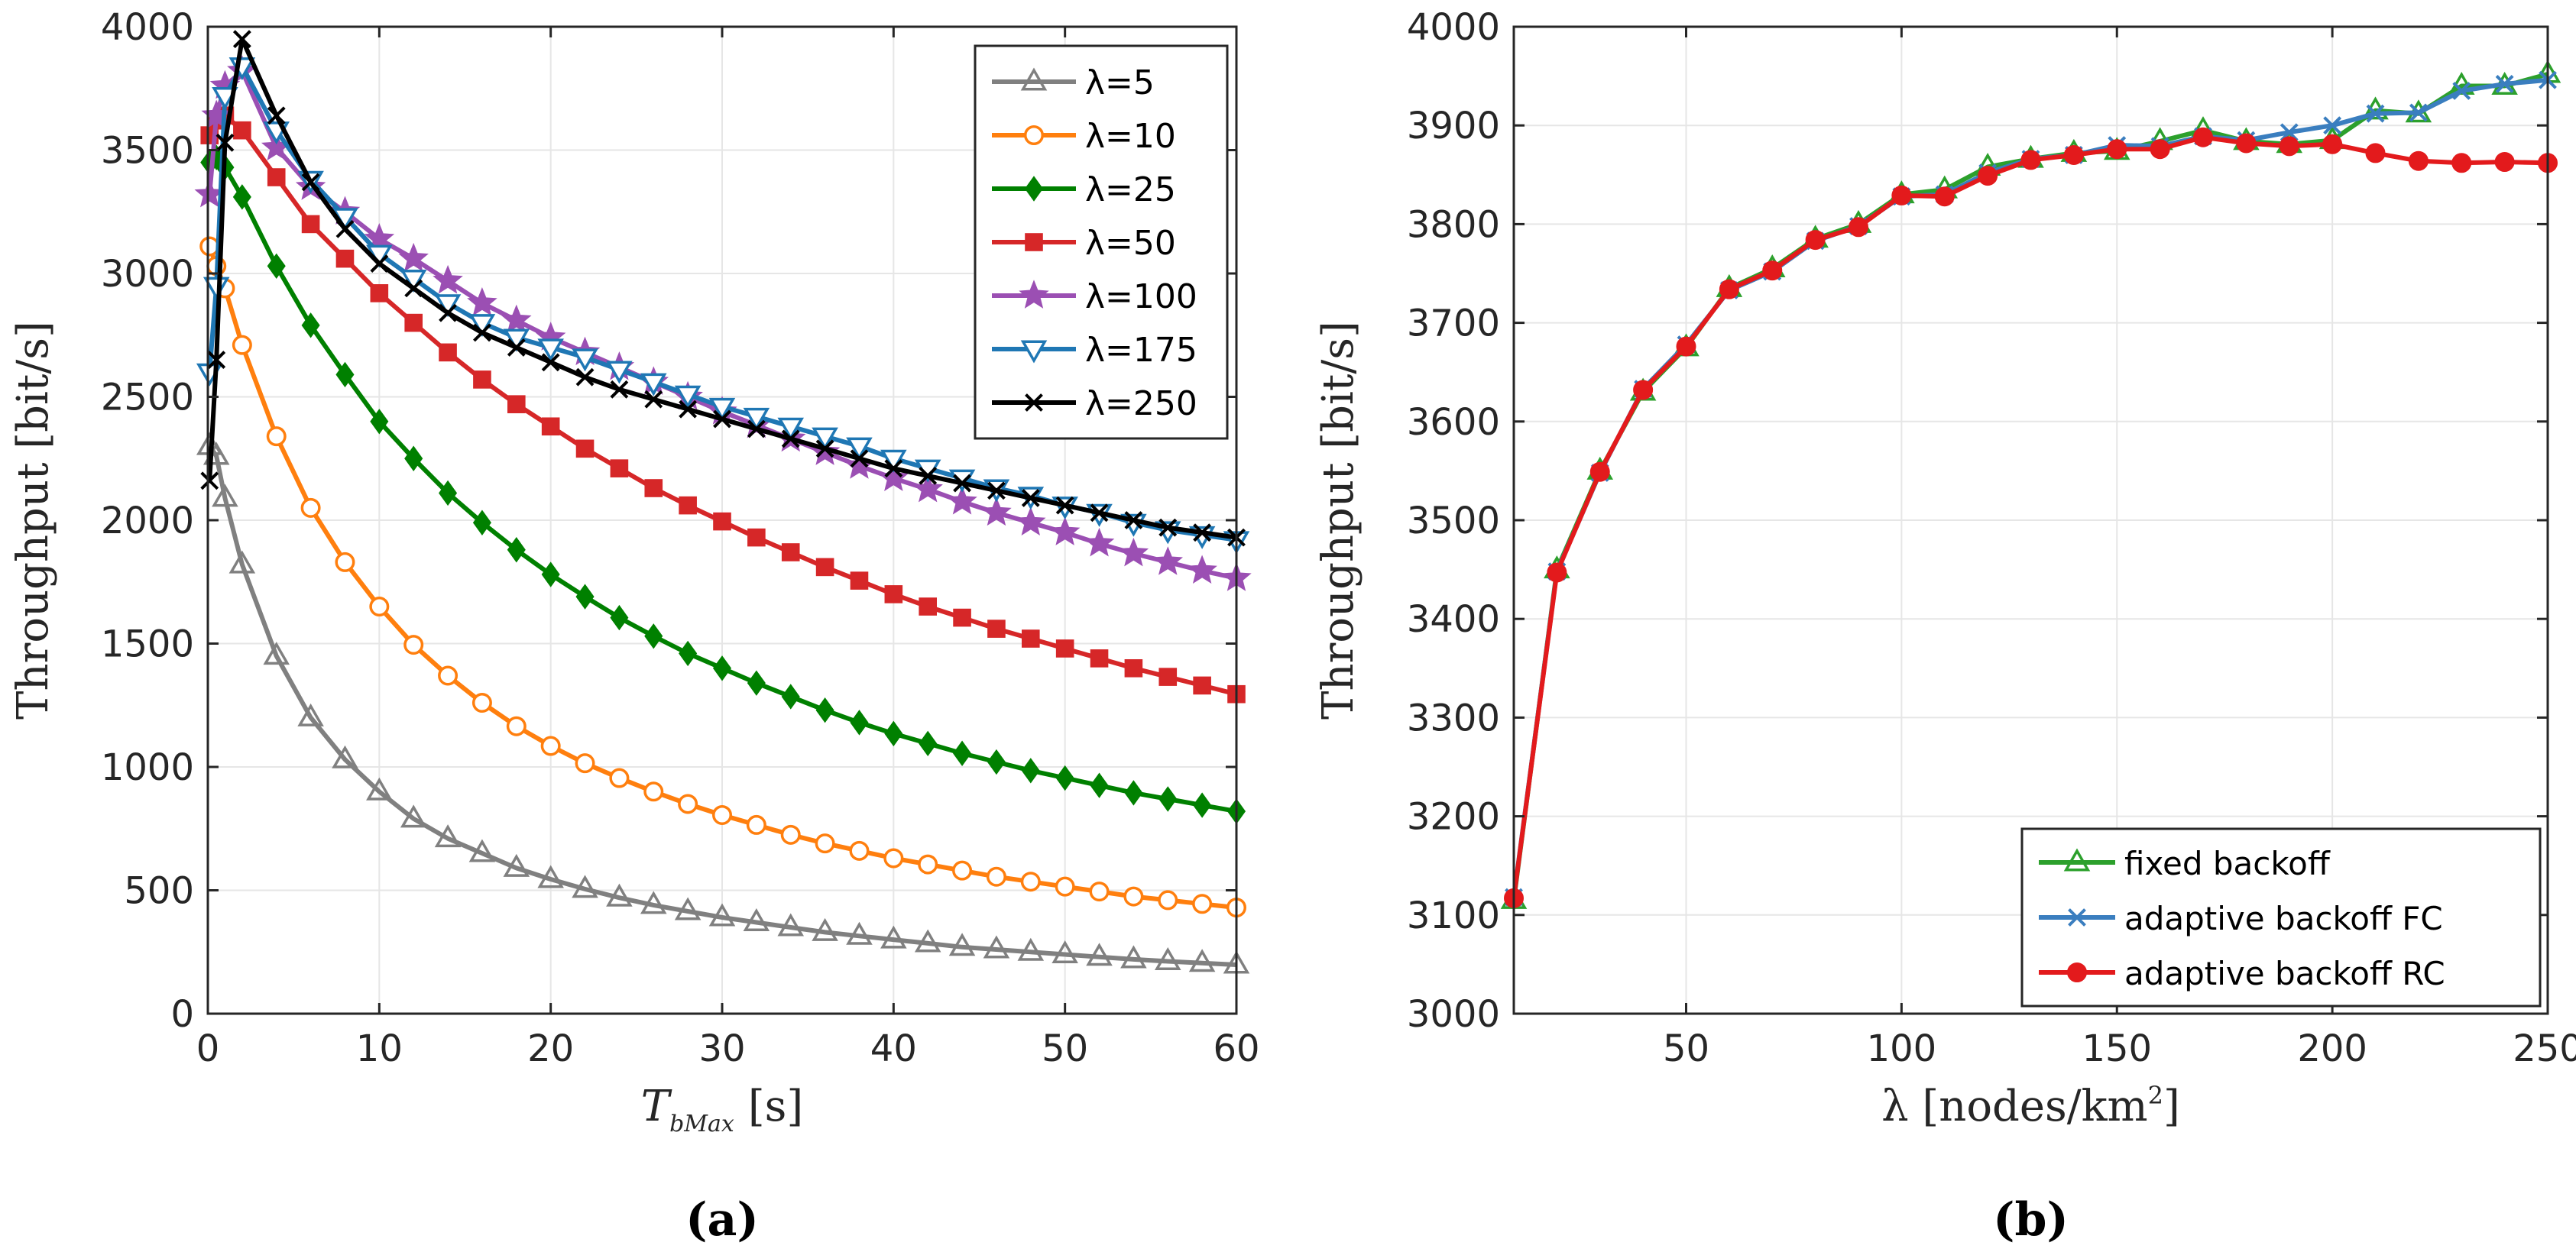  I want to click on y-tick-label: 3400, so click(1453, 620).